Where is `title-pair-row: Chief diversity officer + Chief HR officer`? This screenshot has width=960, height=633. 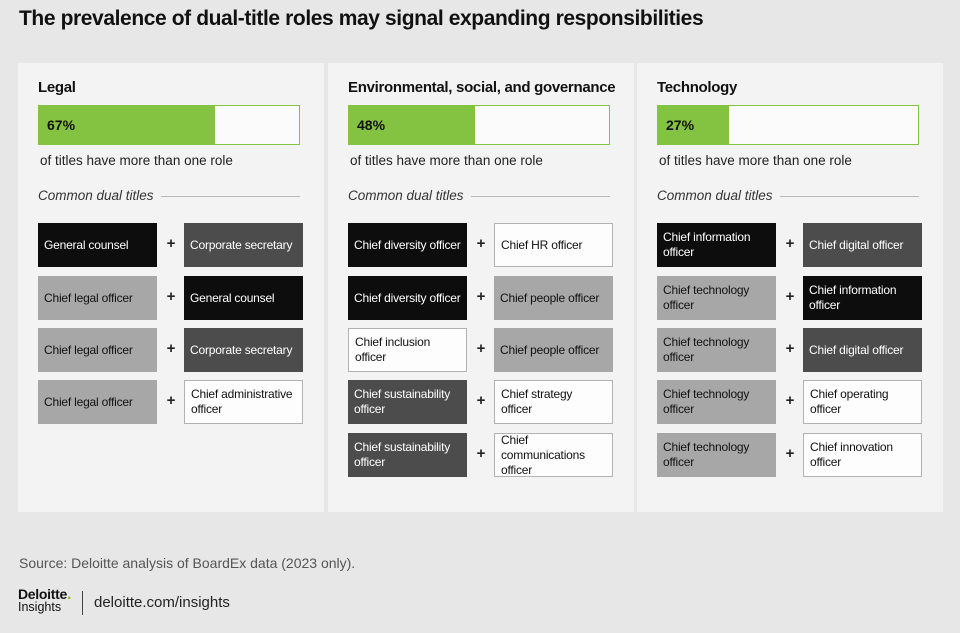
title-pair-row: Chief diversity officer + Chief HR officer is located at coordinates (480, 245).